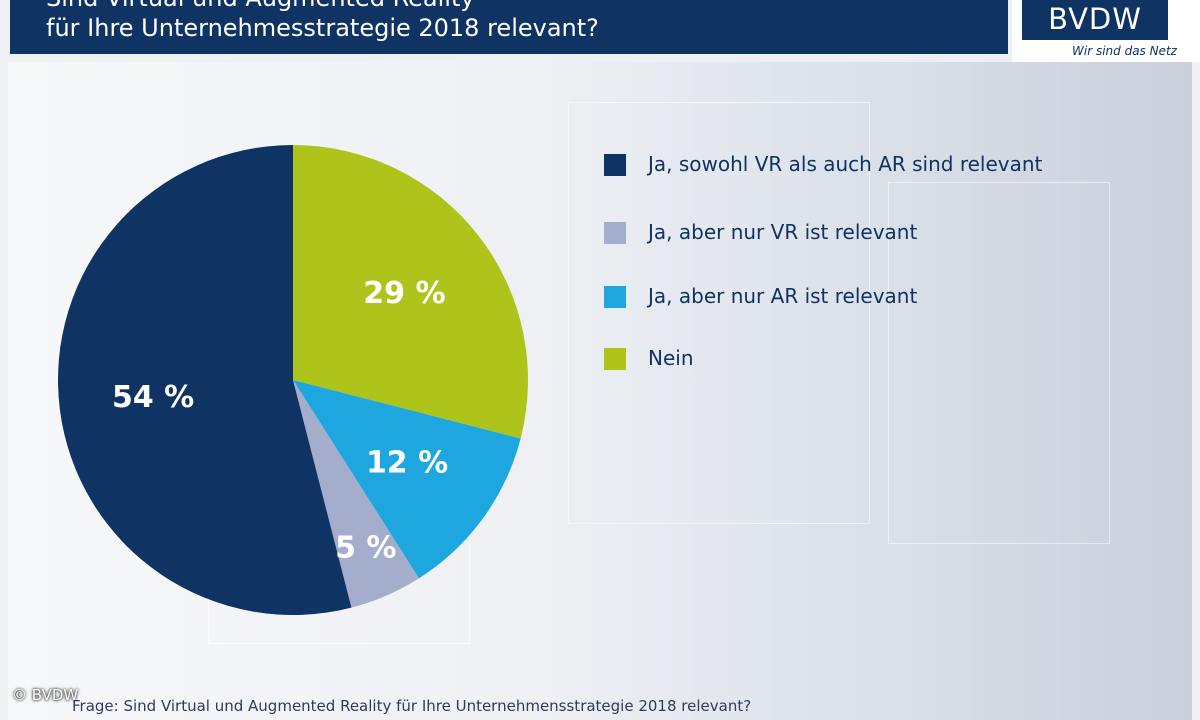 The image size is (1200, 720). Describe the element at coordinates (45, 695) in the screenshot. I see `copyright-text: © BVDW` at that location.